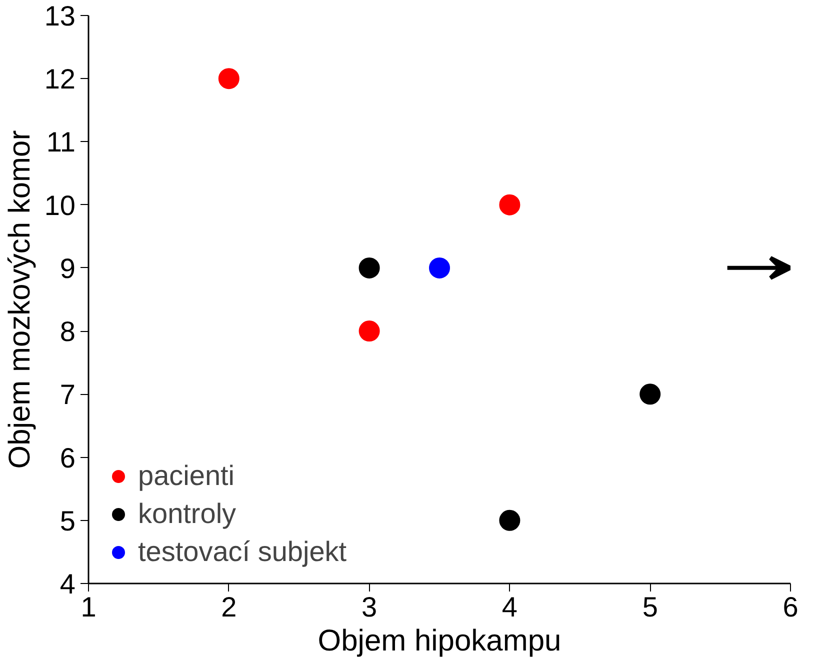  I want to click on y-tick-label: 6, so click(68, 458).